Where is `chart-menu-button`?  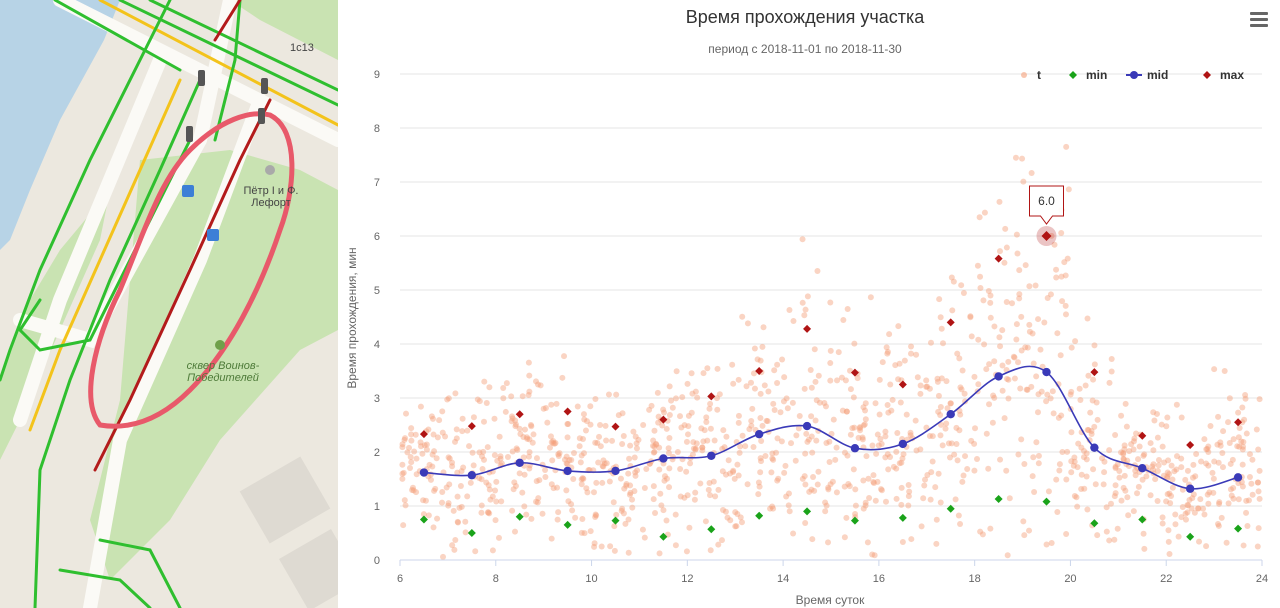 chart-menu-button is located at coordinates (1259, 20).